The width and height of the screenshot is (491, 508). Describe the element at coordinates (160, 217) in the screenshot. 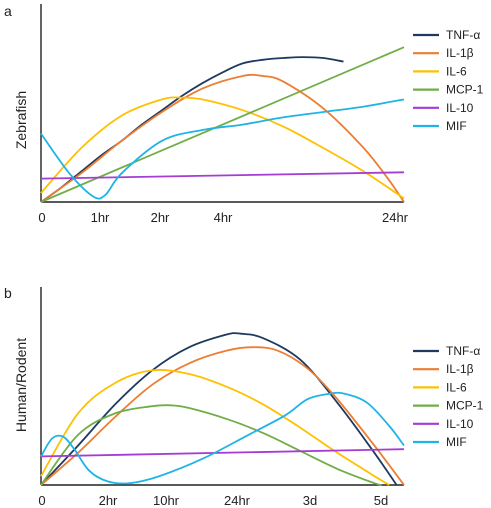

I see `panel-a-x-tick-label: 2hr` at that location.